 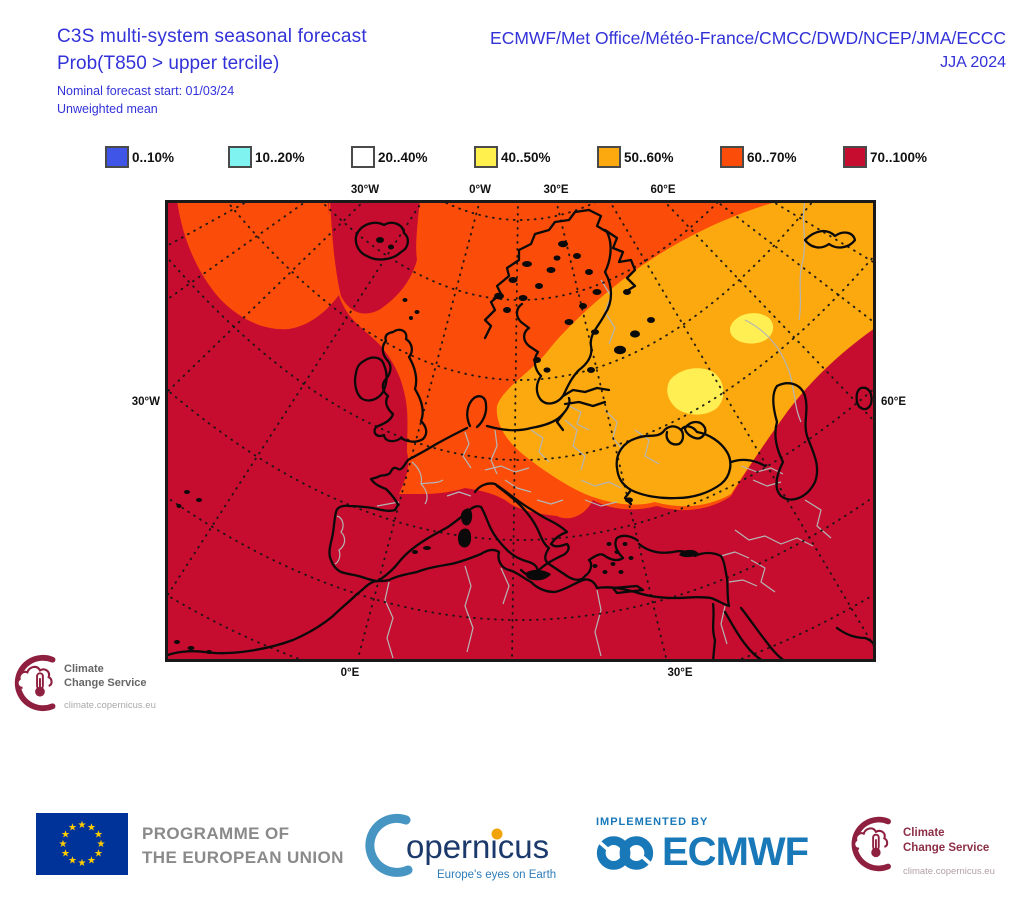 I want to click on coast-anatolia-africa, so click(x=447, y=600).